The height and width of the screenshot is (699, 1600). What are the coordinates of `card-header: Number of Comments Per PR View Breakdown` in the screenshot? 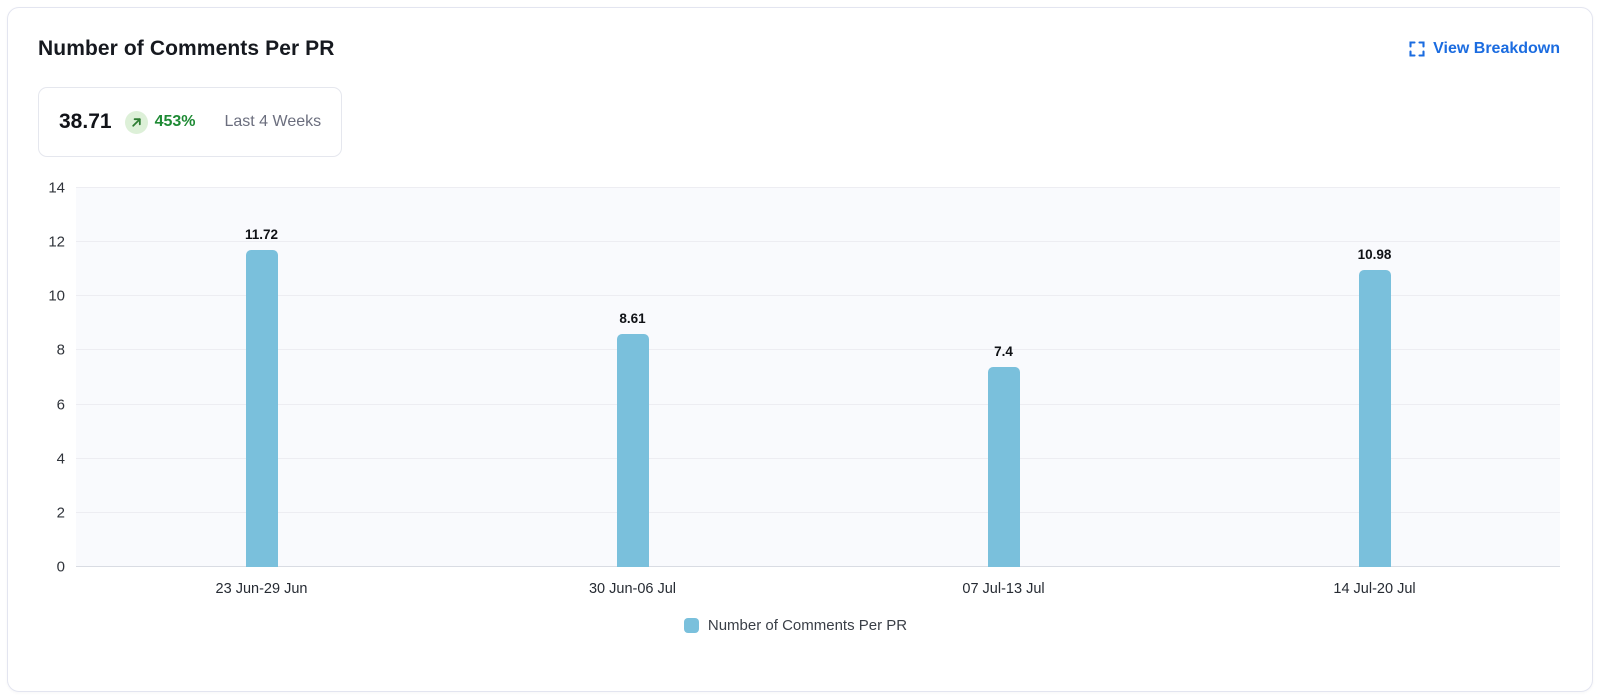 It's located at (795, 49).